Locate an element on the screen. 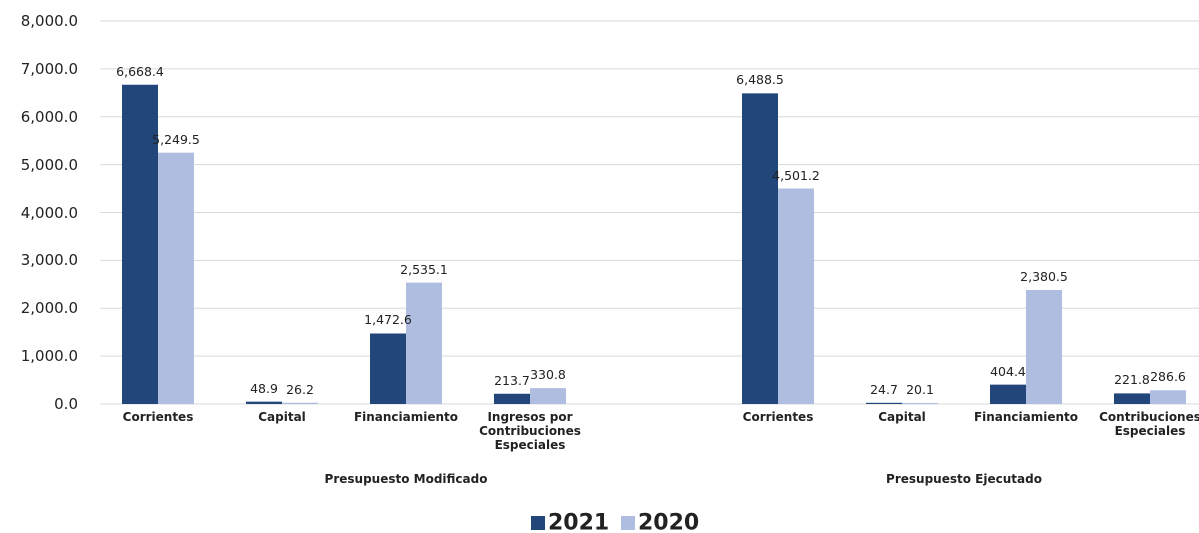 The width and height of the screenshot is (1199, 533). data-label: 5,249.5 is located at coordinates (176, 139).